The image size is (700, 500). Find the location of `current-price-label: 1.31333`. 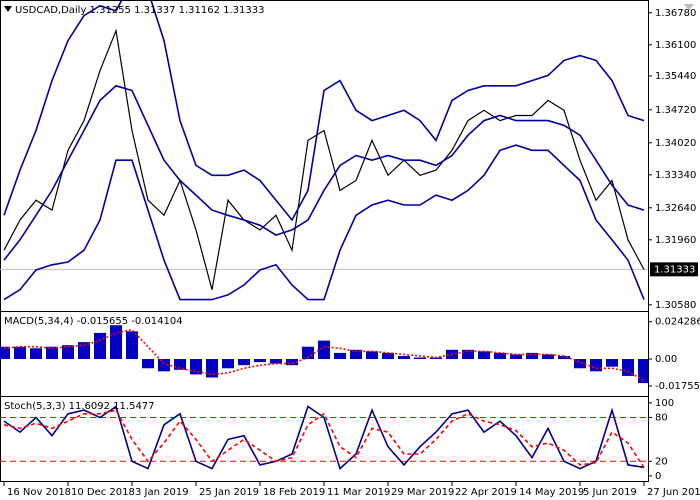

current-price-label: 1.31333 is located at coordinates (674, 269).